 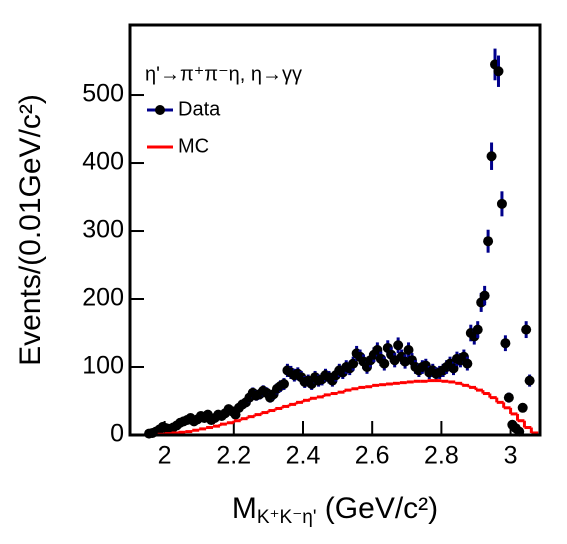 What do you see at coordinates (303, 456) in the screenshot?
I see `x-tick-label: 2.4` at bounding box center [303, 456].